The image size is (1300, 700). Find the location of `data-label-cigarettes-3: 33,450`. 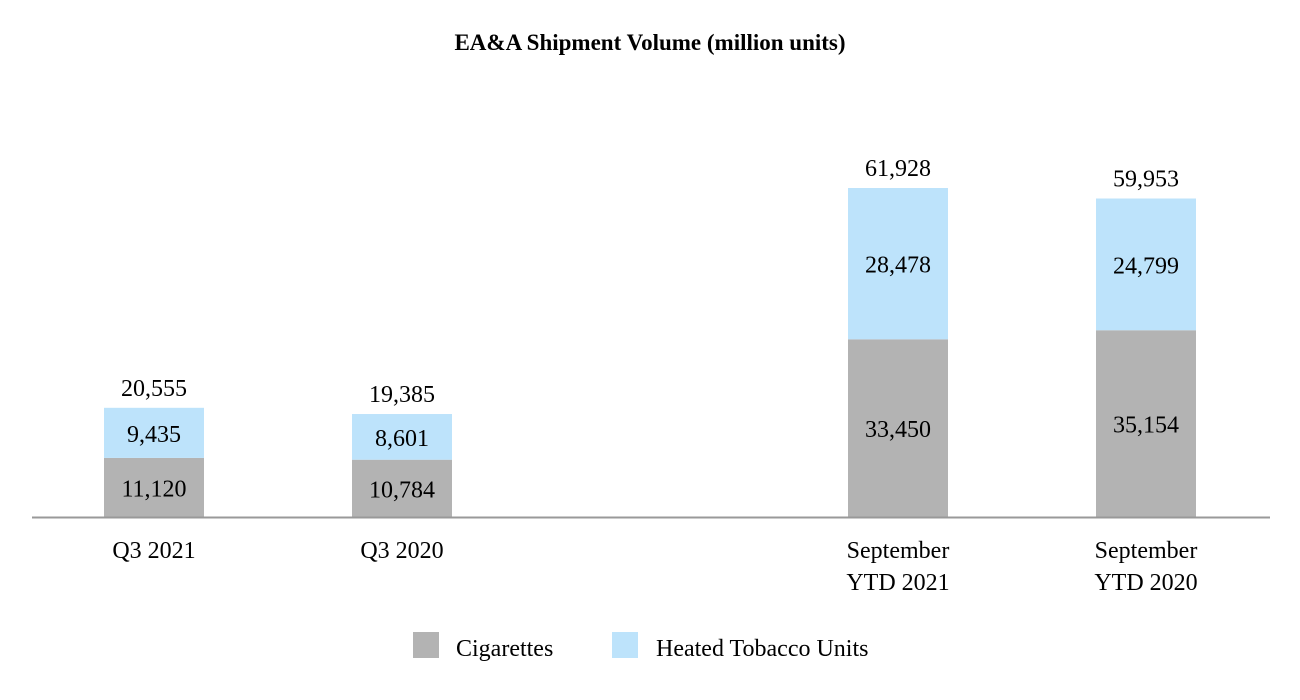

data-label-cigarettes-3: 33,450 is located at coordinates (898, 430).